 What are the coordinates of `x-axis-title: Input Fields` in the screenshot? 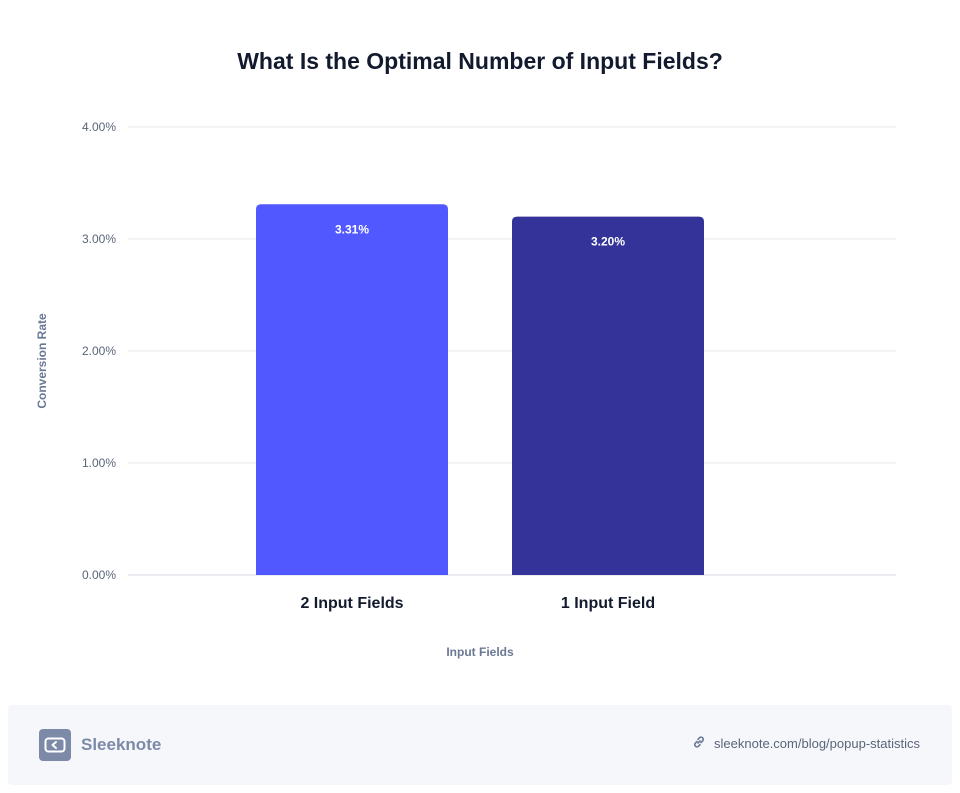 It's located at (480, 652).